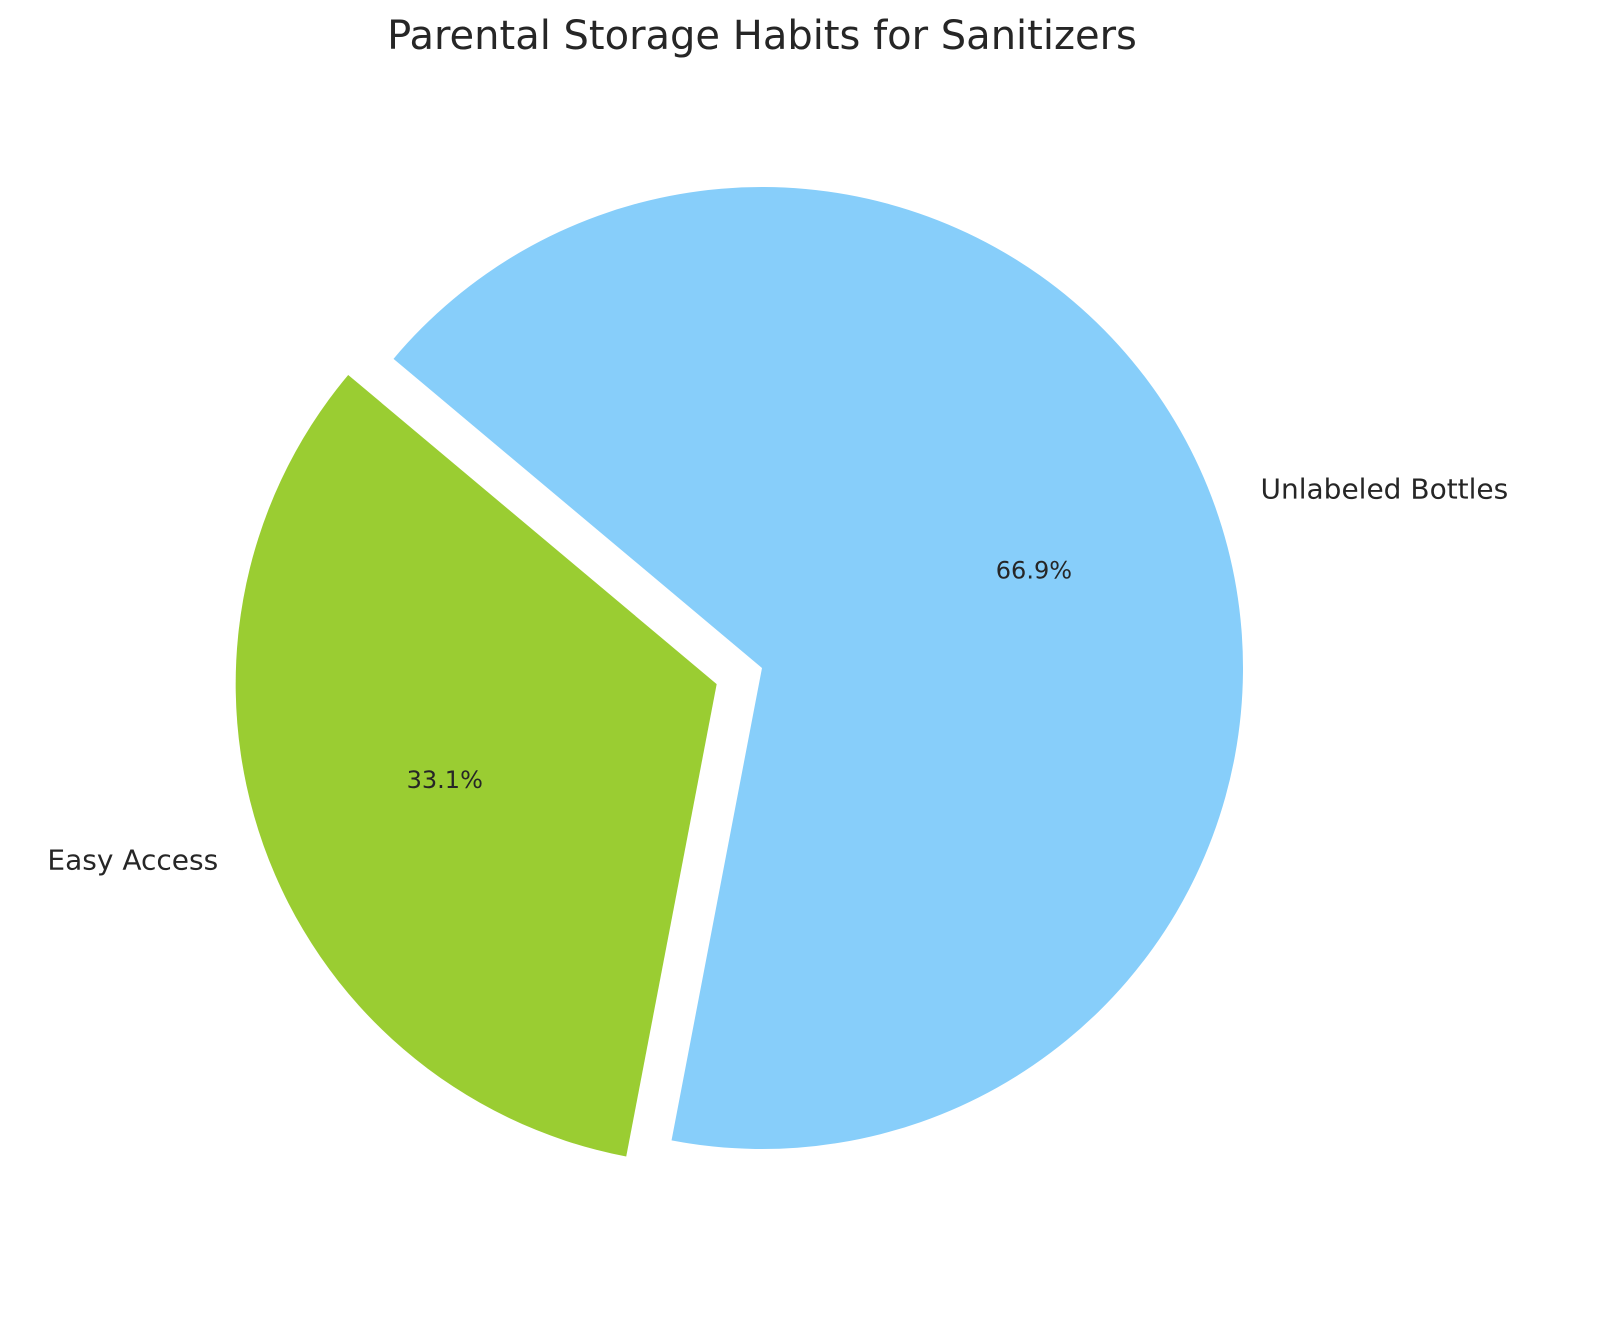 The width and height of the screenshot is (1600, 1317). What do you see at coordinates (1034, 570) in the screenshot?
I see `value-label: 66.9%` at bounding box center [1034, 570].